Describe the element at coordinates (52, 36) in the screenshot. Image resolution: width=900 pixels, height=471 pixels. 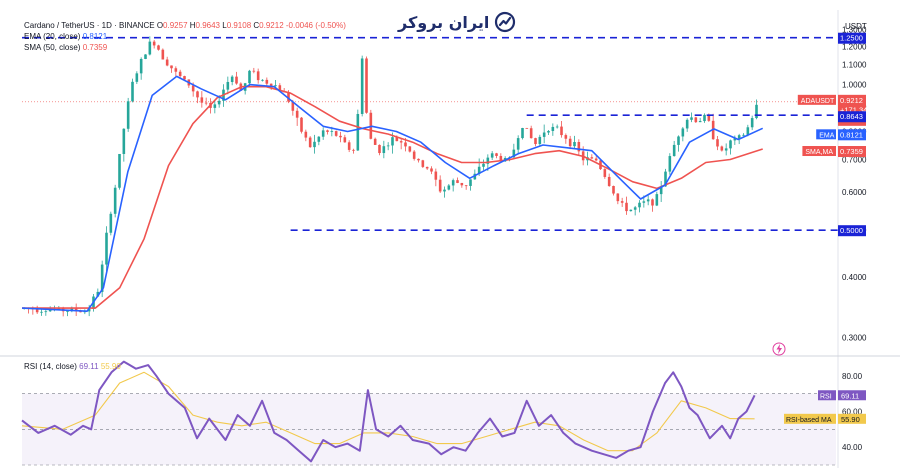
I see `ema-label: EMA (20, close)` at that location.